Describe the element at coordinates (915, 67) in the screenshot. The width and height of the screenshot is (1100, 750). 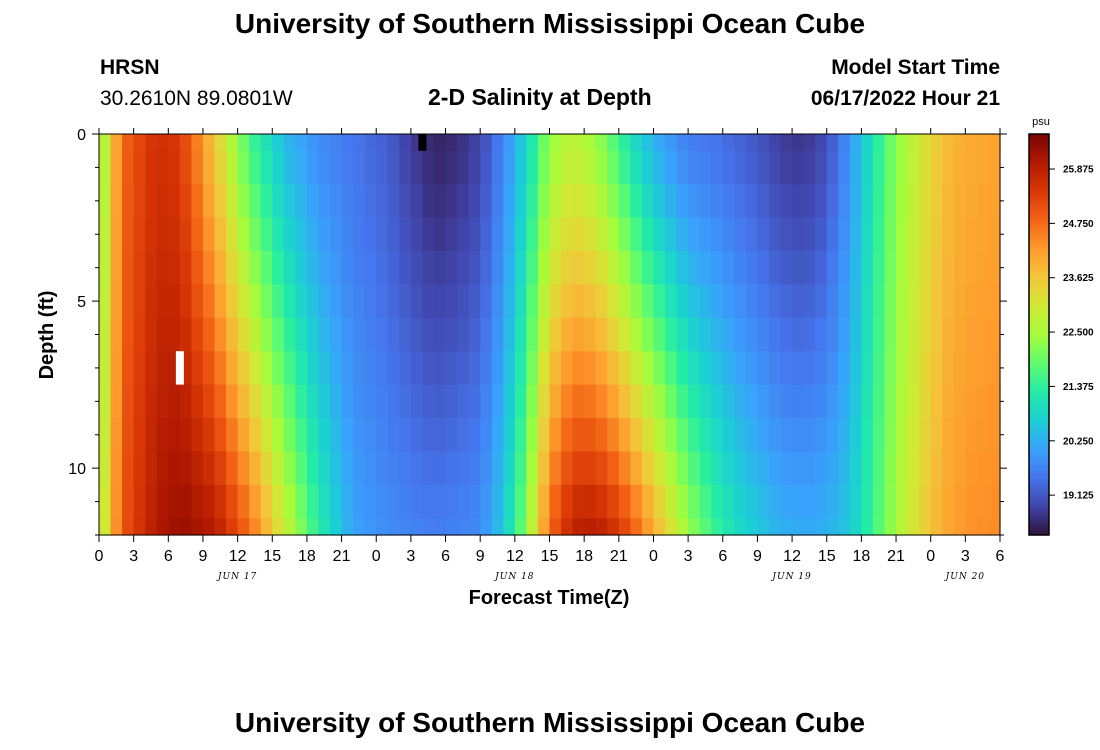
I see `model-start-label: Model Start Time` at that location.